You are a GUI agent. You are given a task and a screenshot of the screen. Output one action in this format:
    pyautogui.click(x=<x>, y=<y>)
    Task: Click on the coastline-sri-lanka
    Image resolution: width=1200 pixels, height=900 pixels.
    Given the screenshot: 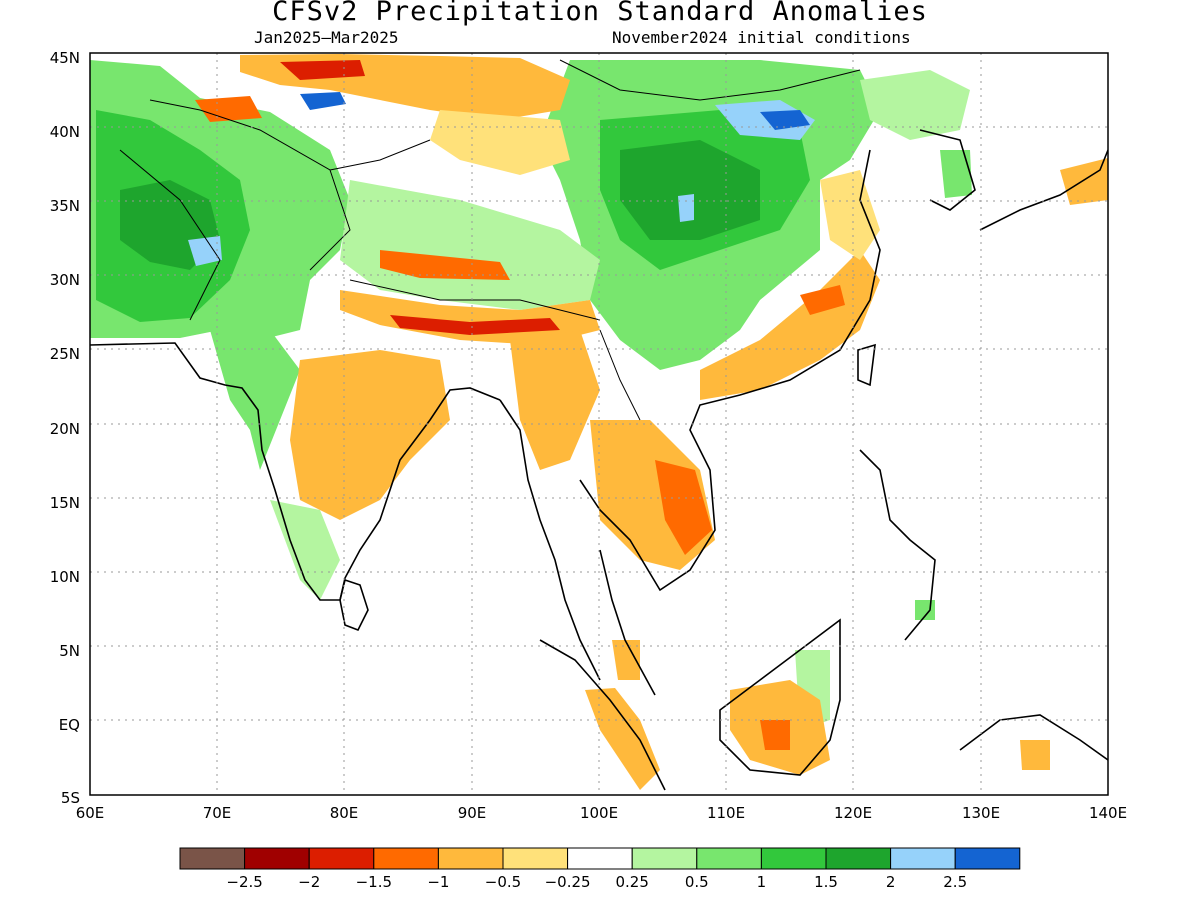 What is the action you would take?
    pyautogui.click(x=354, y=605)
    